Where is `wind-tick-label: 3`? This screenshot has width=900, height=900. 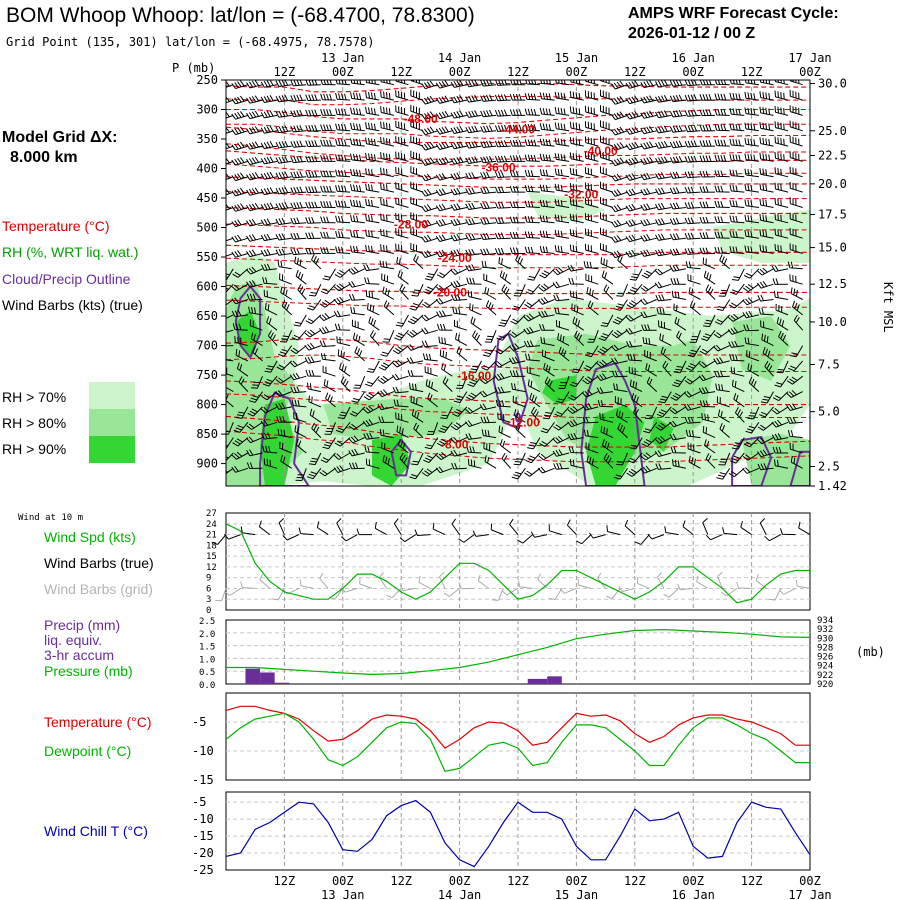
wind-tick-label: 3 is located at coordinates (208, 600).